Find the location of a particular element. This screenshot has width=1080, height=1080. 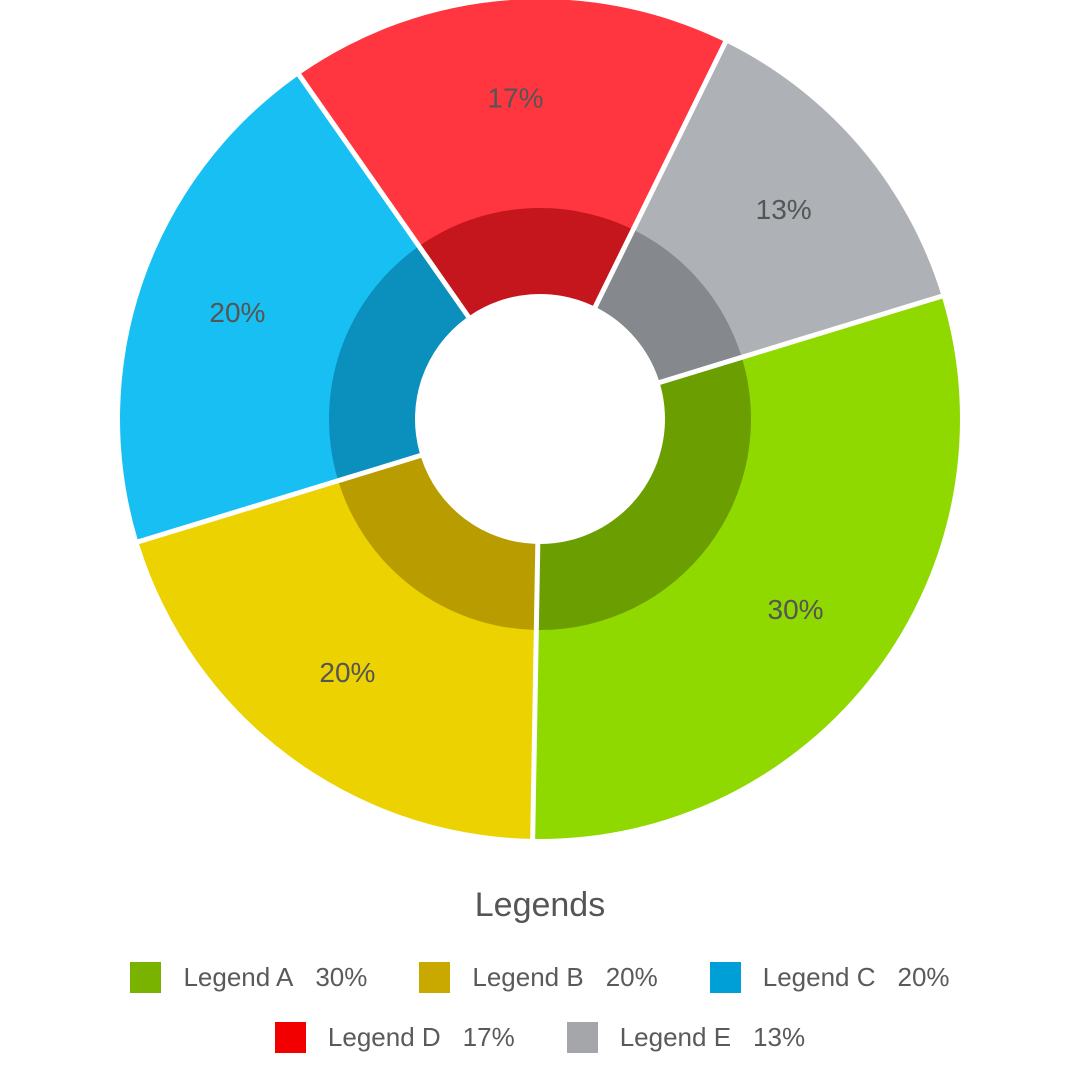

slice-legend-e is located at coordinates (787, 199).